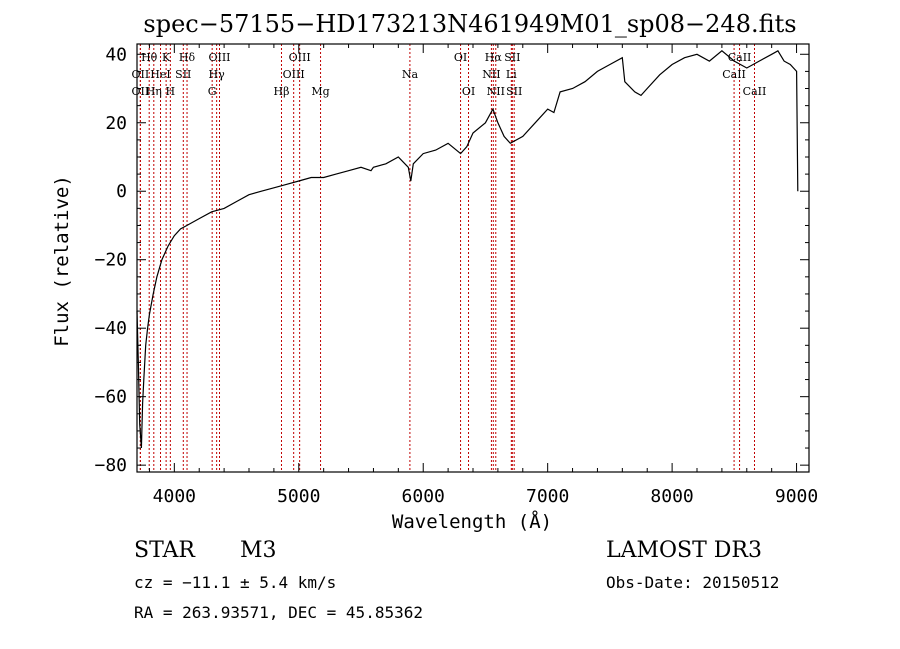 This screenshot has height=649, width=900. What do you see at coordinates (684, 550) in the screenshot?
I see `survey-name: LAMOST DR3` at bounding box center [684, 550].